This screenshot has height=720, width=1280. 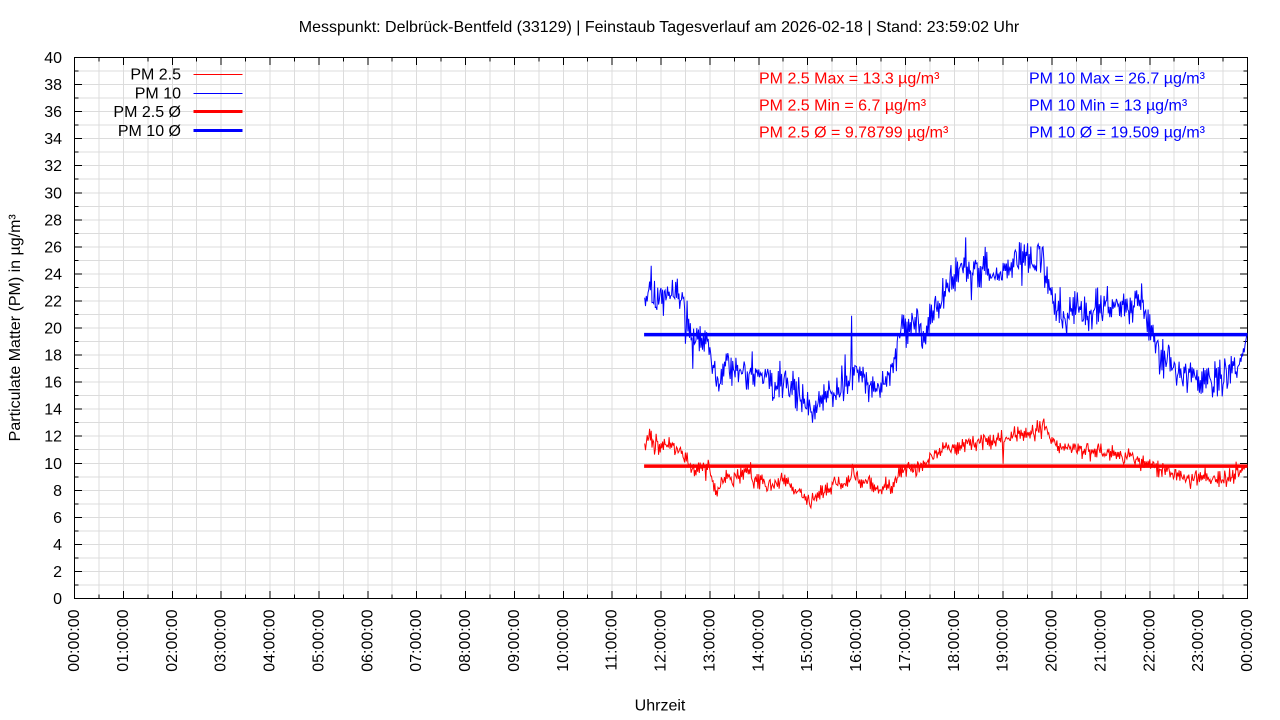 I want to click on svg-text: PM 2.5, so click(x=155, y=75).